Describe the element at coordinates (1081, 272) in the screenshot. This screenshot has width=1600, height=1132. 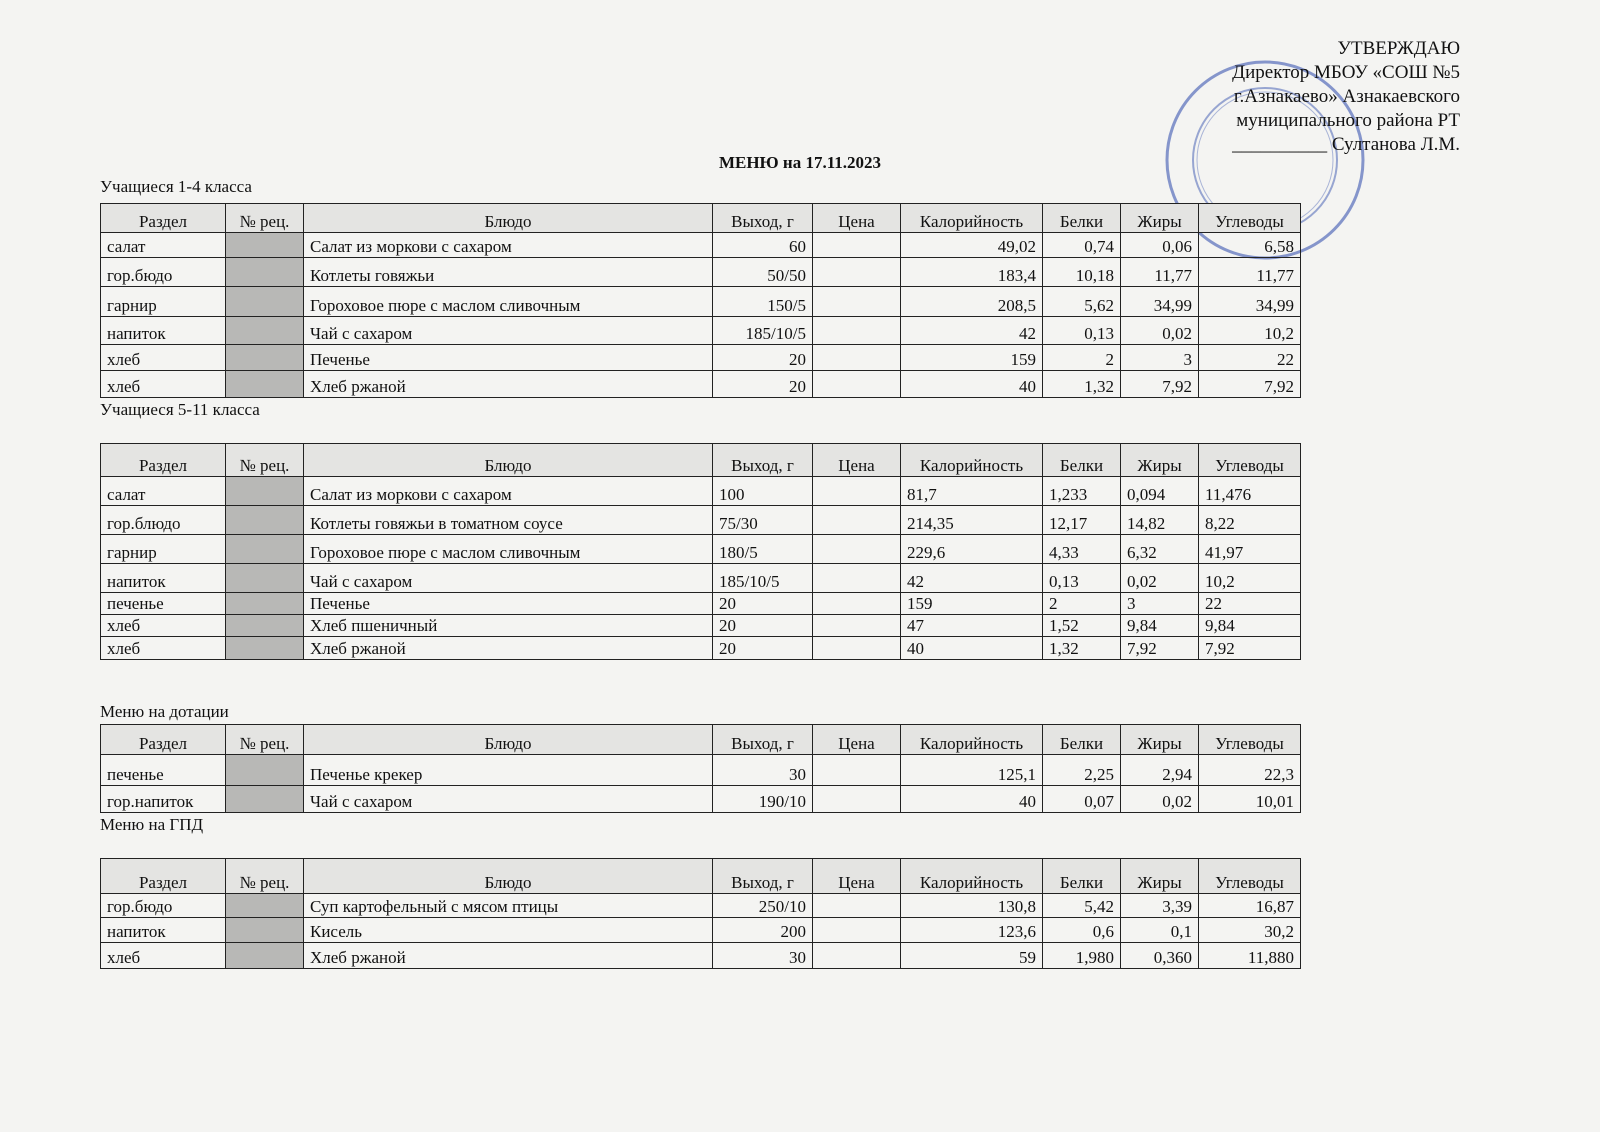
I see `table-cell: 10,18` at that location.